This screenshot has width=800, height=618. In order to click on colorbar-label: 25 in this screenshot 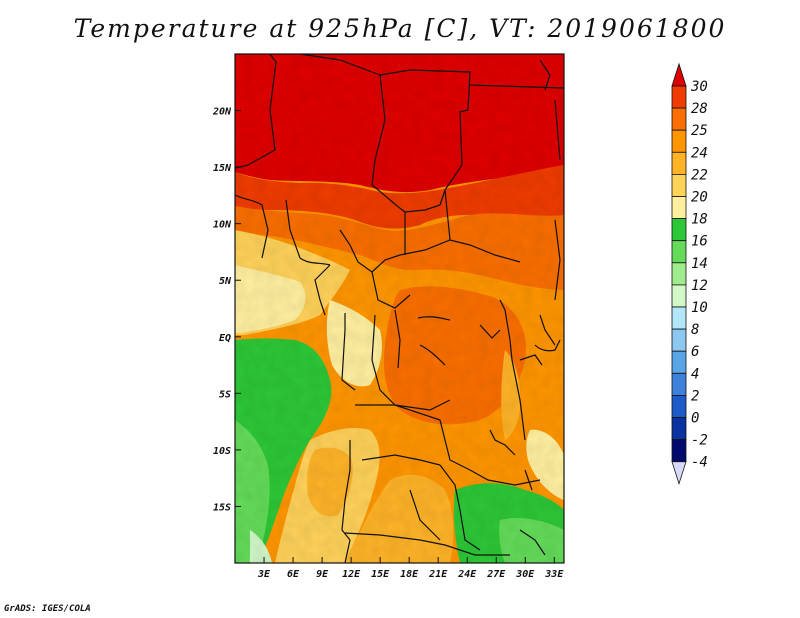, I will do `click(699, 131)`.